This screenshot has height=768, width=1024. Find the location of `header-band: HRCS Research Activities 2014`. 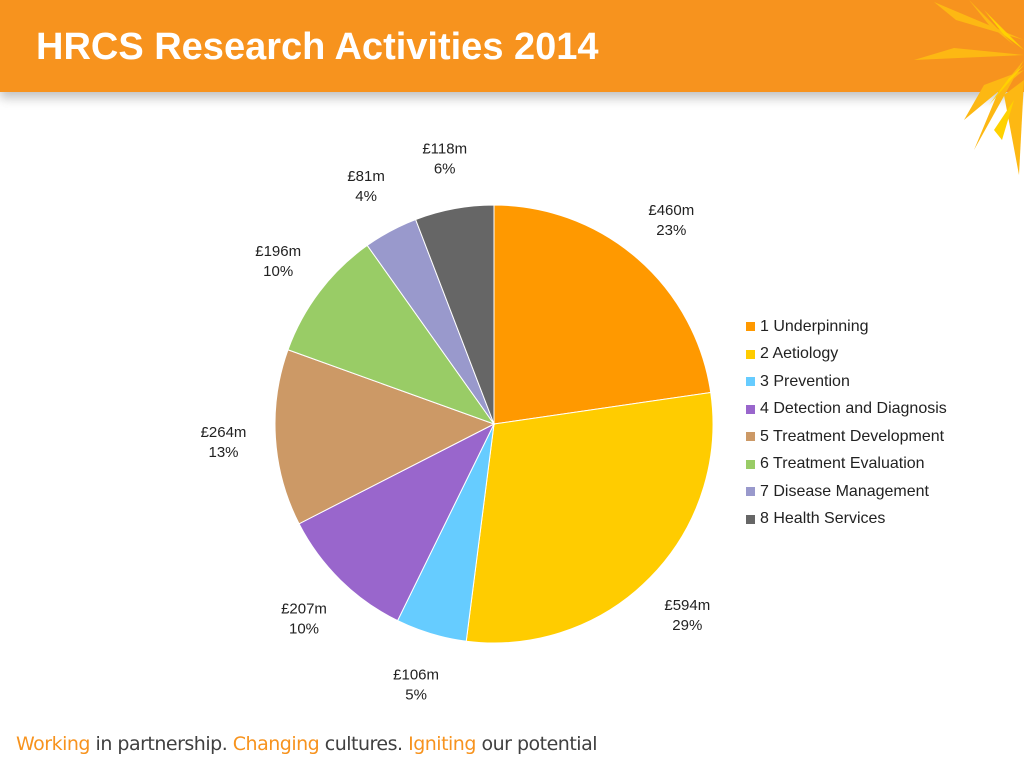

header-band: HRCS Research Activities 2014 is located at coordinates (512, 46).